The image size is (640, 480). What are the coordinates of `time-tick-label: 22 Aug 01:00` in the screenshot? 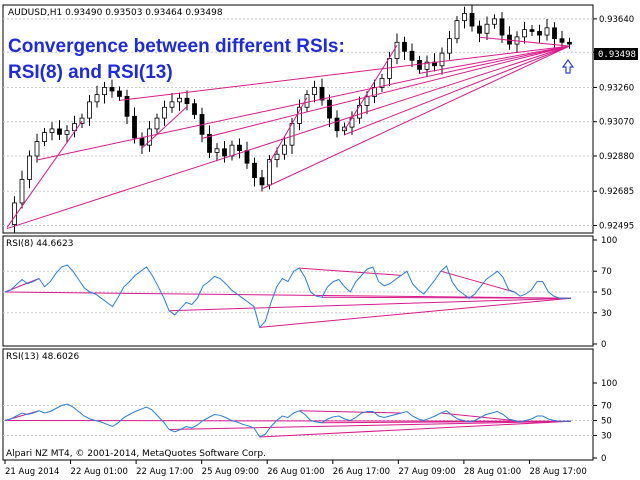 It's located at (99, 472).